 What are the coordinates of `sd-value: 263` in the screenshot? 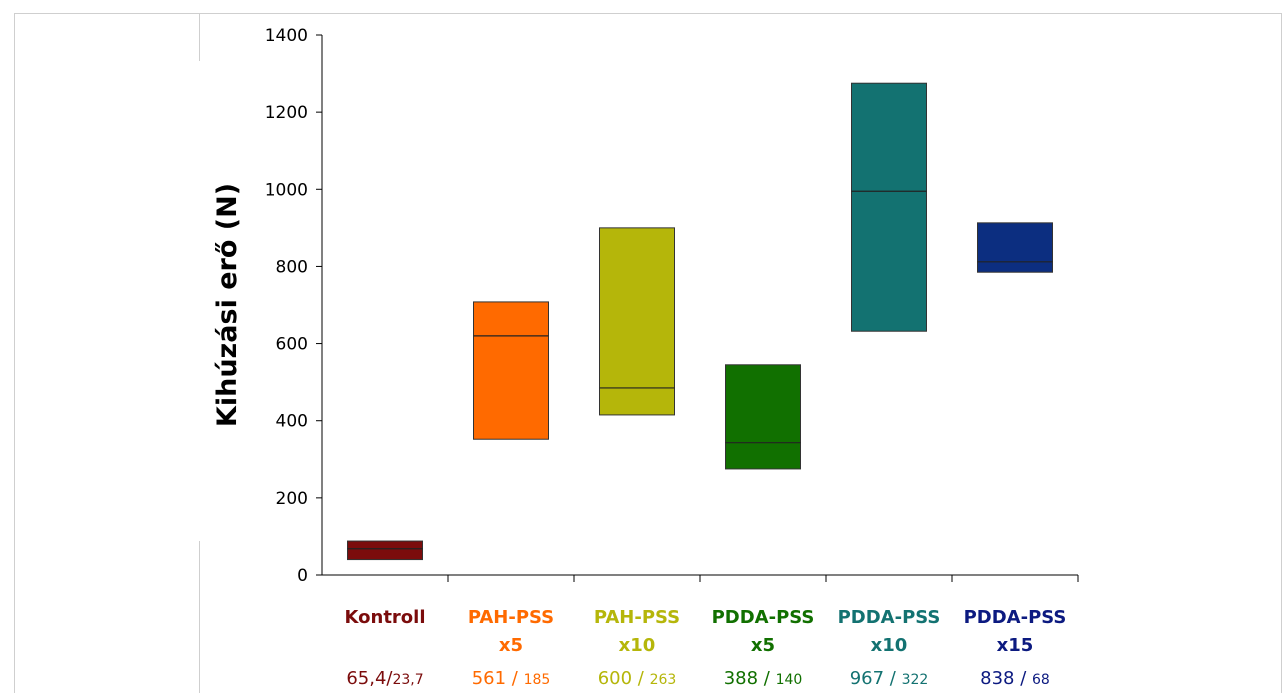 It's located at (663, 680).